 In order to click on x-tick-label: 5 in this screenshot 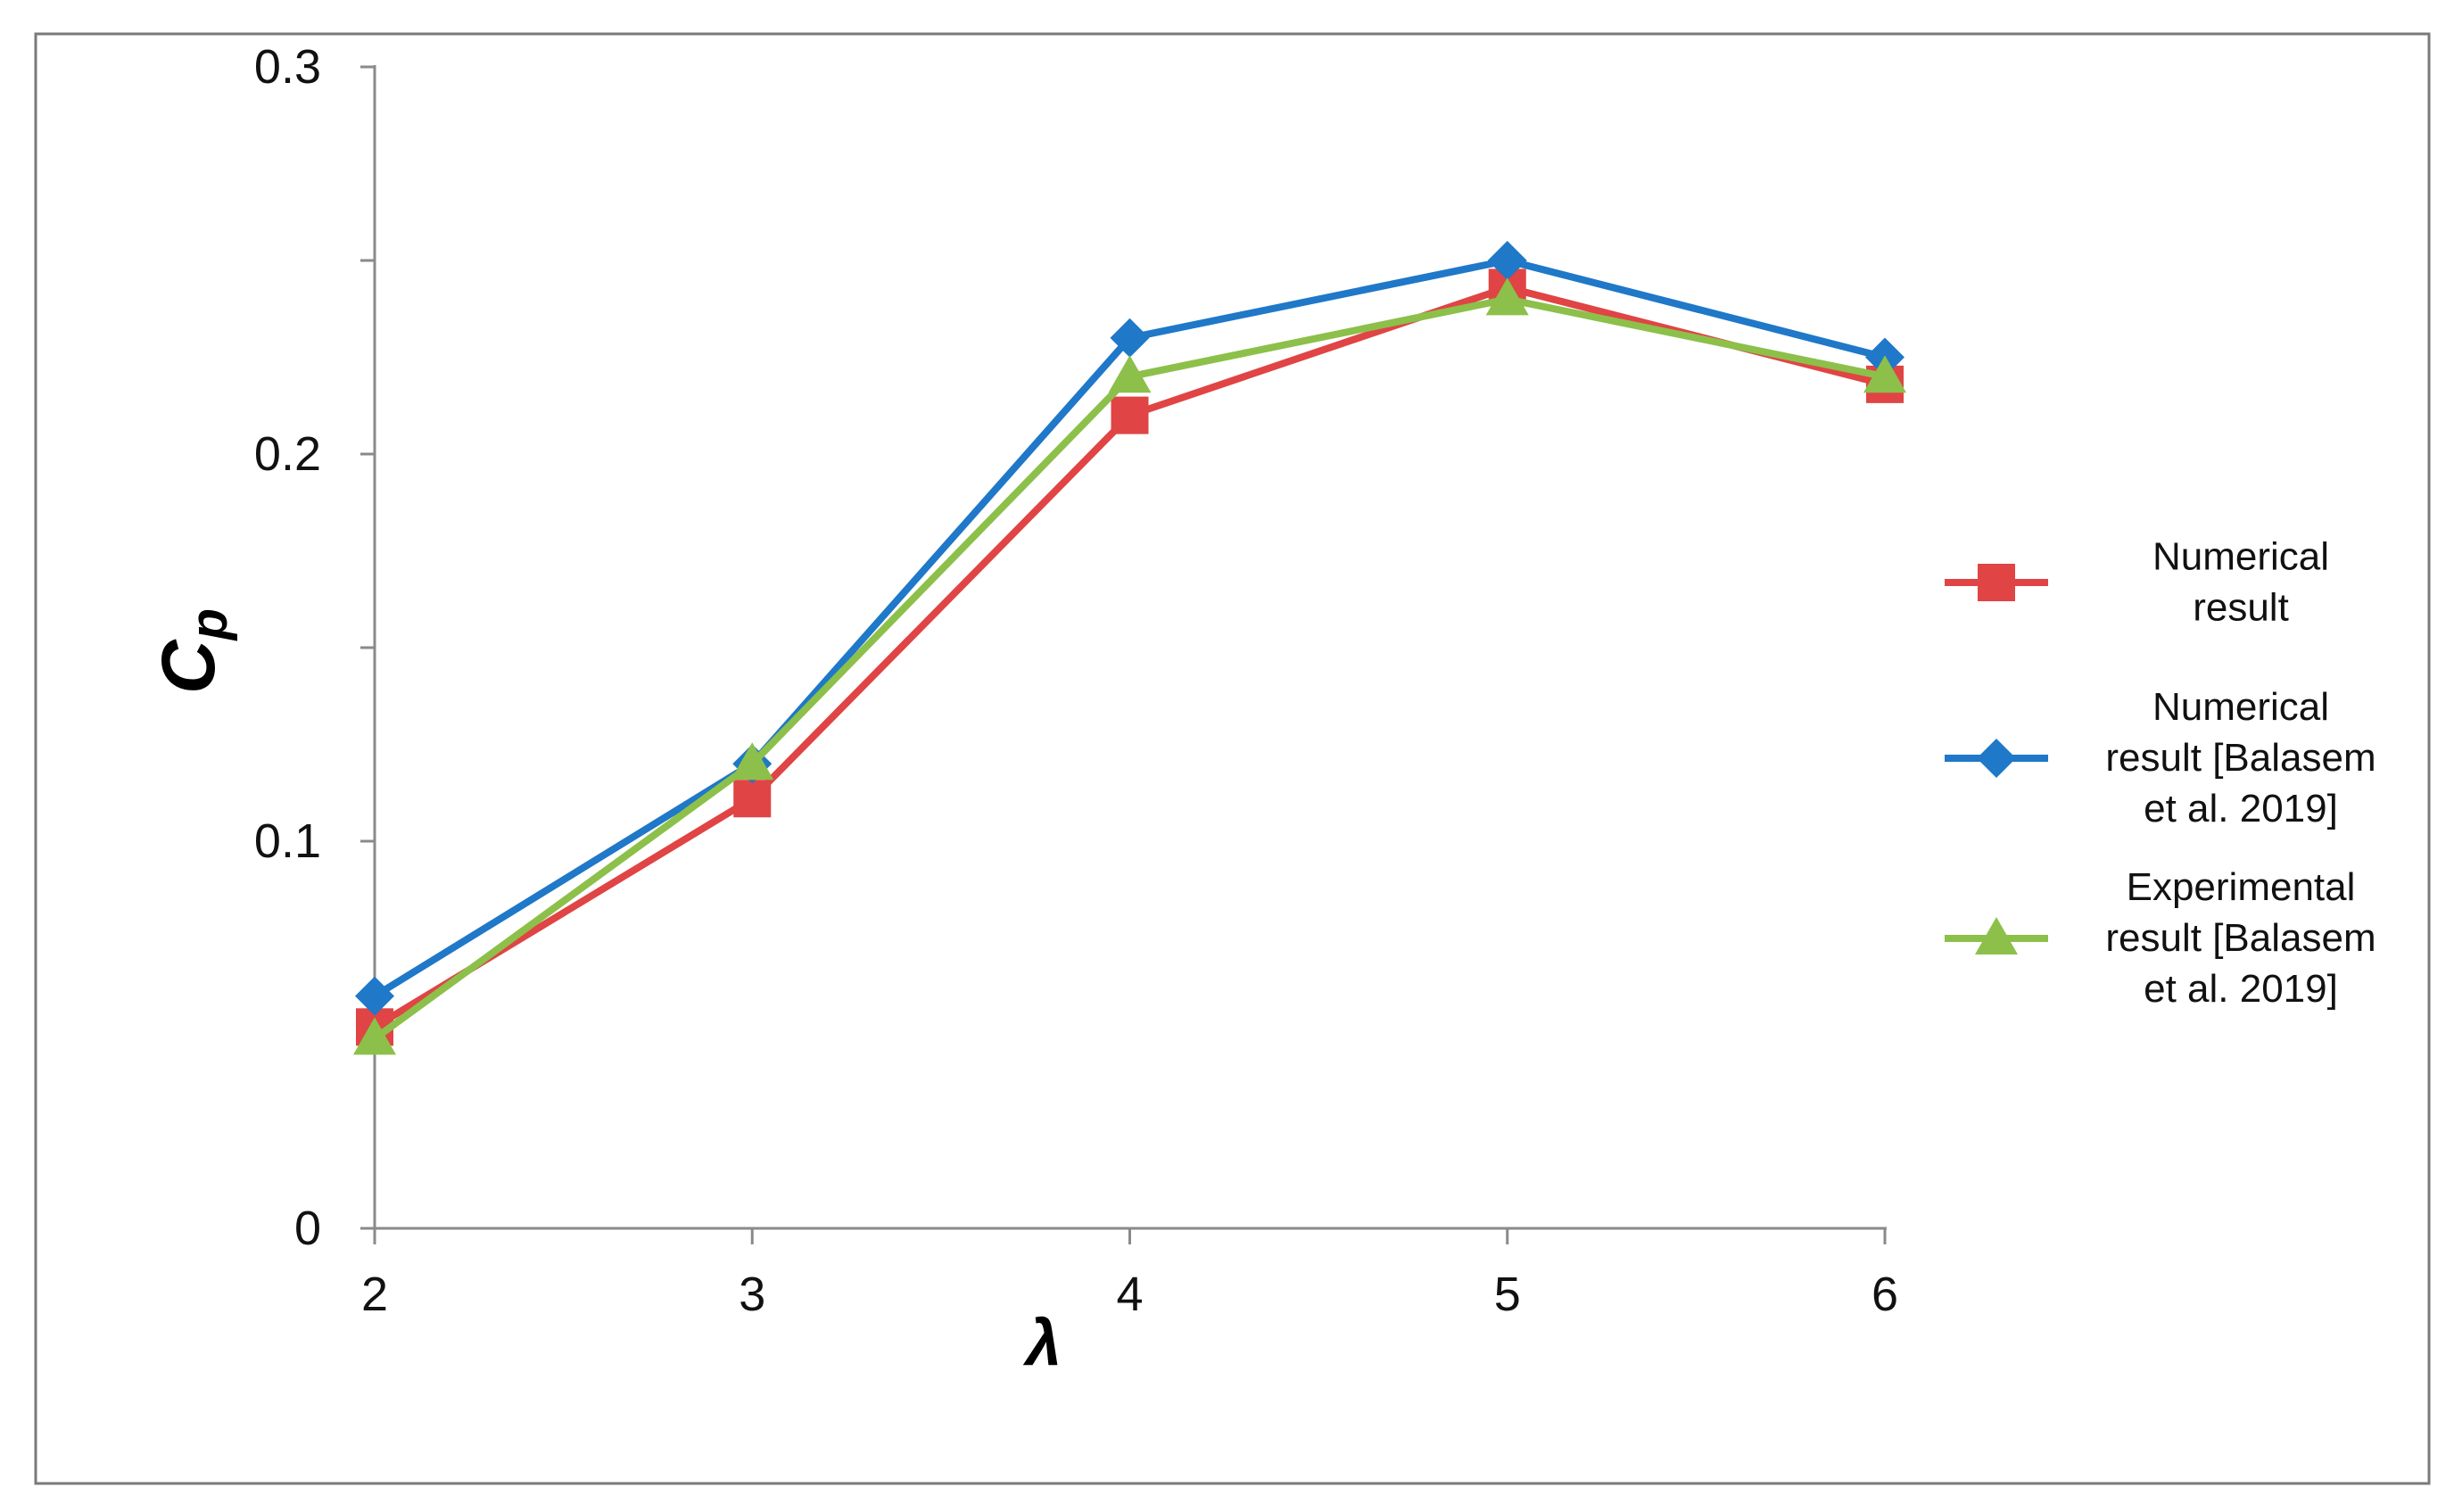, I will do `click(1507, 1294)`.